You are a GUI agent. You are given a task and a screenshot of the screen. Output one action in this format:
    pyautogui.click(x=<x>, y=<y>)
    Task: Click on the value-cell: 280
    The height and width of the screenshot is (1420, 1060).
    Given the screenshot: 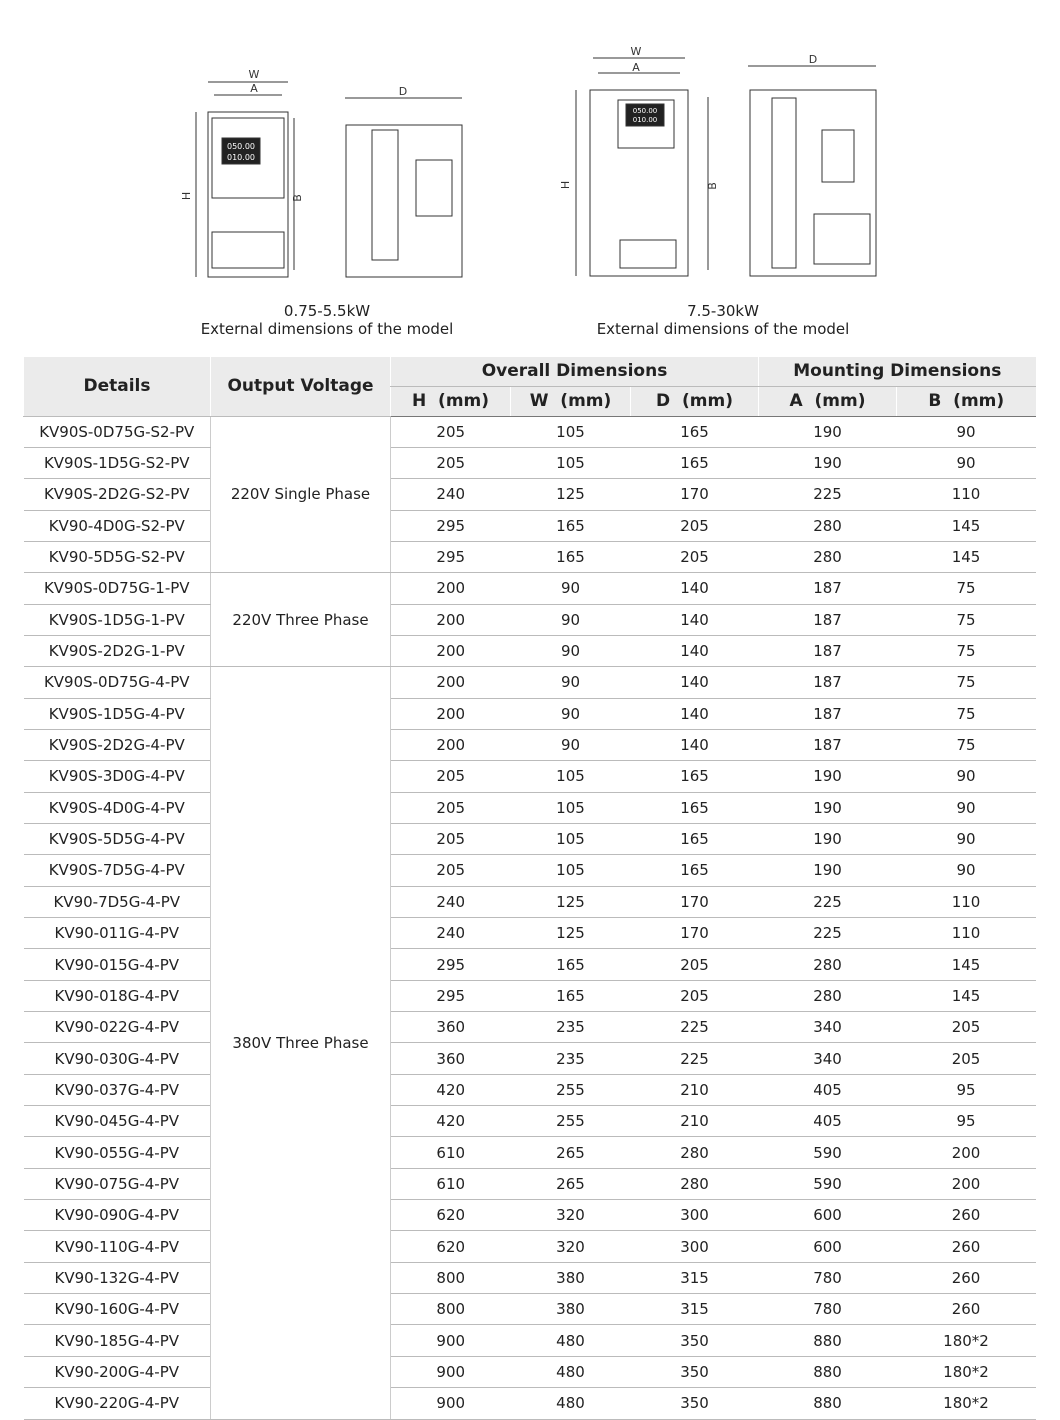 What is the action you would take?
    pyautogui.click(x=827, y=996)
    